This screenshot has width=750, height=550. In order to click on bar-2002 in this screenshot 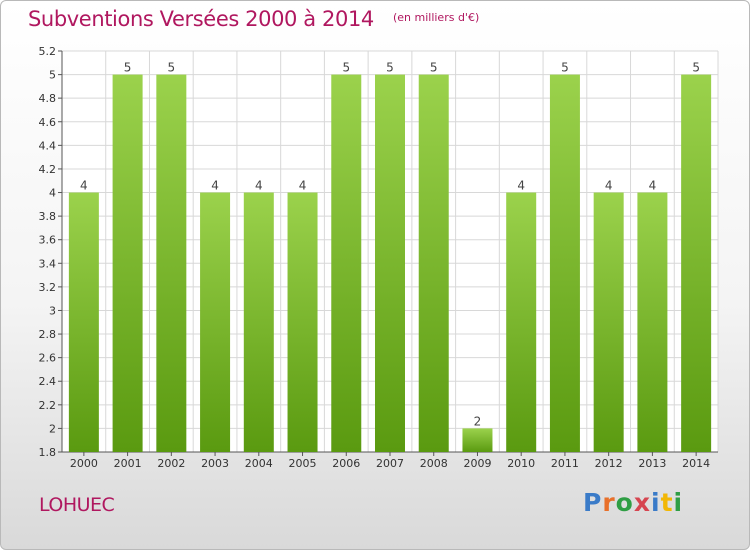, I will do `click(171, 263)`.